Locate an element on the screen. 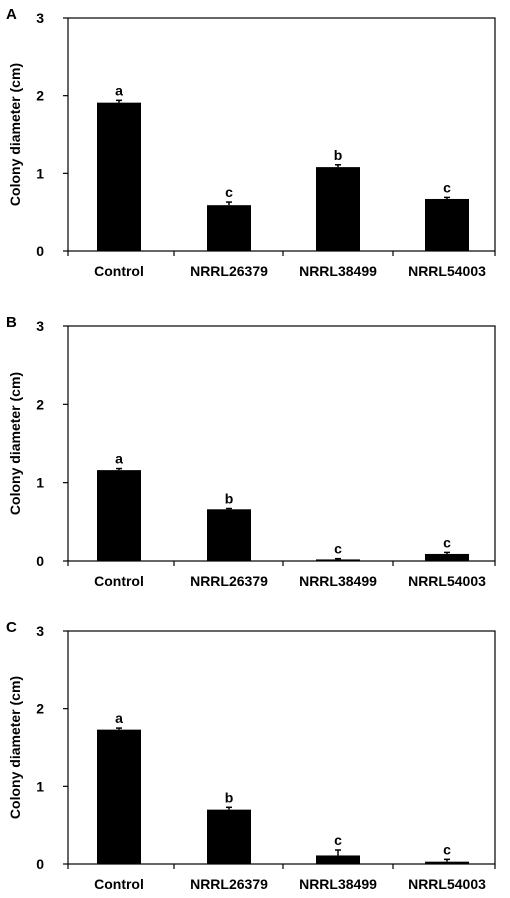 This screenshot has width=510, height=898. panel-letter: C is located at coordinates (11, 627).